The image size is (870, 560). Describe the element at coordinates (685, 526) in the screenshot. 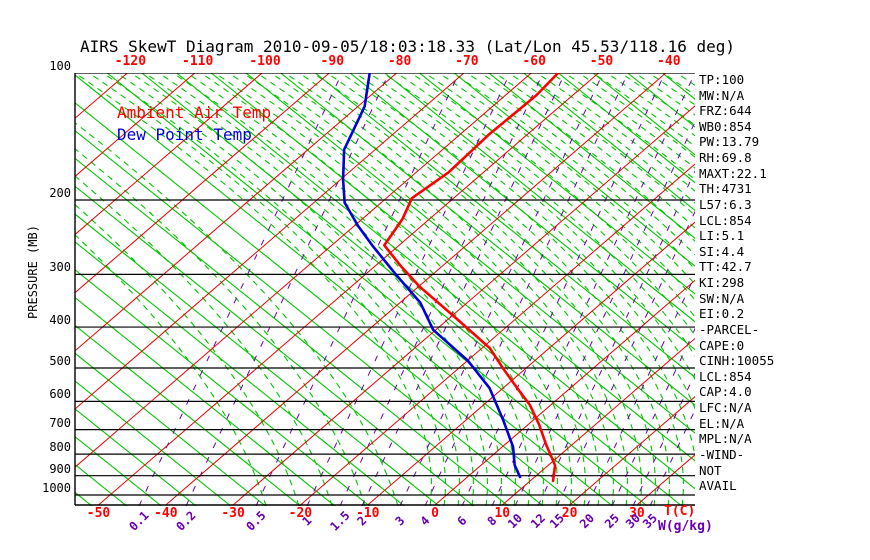

I see `mixing-unit-label: W(g/kg)` at that location.